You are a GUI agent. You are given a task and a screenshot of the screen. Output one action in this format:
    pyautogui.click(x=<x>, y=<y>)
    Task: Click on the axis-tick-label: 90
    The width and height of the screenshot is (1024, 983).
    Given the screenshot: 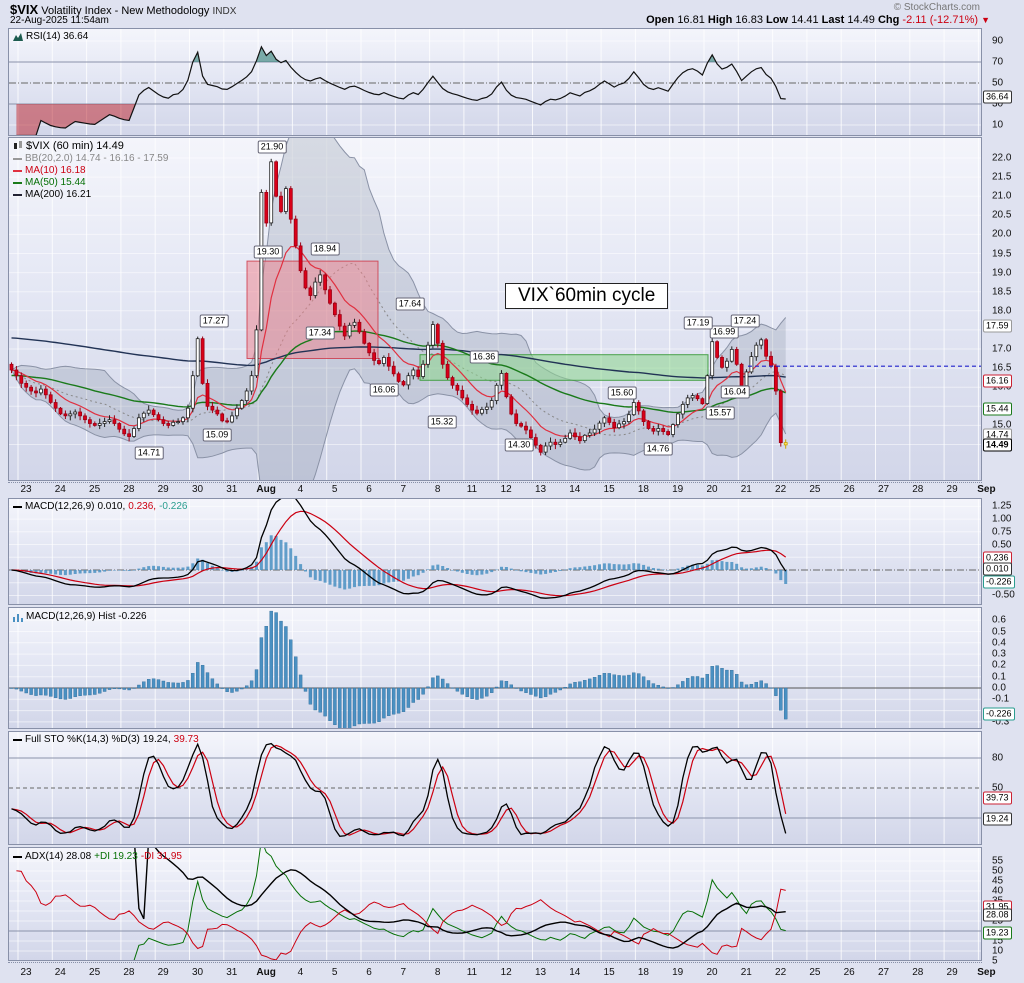 What is the action you would take?
    pyautogui.click(x=998, y=41)
    